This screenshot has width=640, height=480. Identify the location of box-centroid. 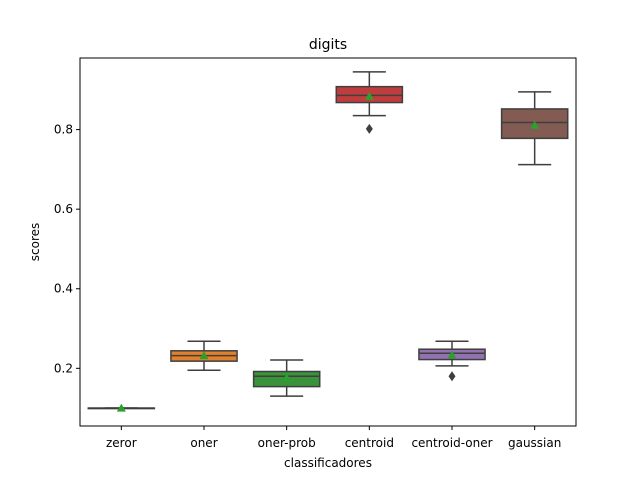
(369, 102).